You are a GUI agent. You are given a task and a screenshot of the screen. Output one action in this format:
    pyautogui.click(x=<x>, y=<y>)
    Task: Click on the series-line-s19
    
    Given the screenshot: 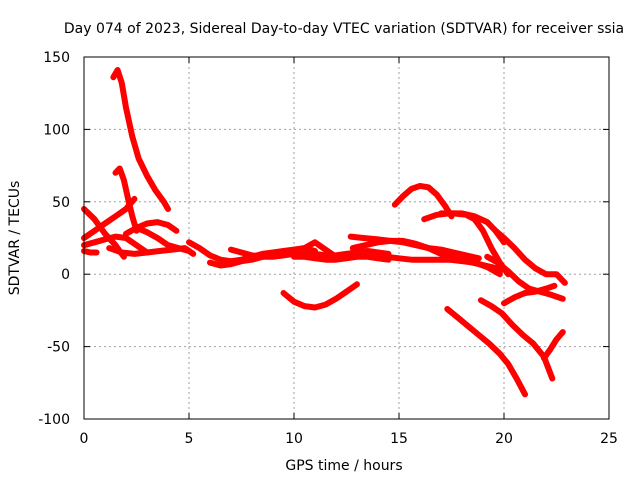 What is the action you would take?
    pyautogui.click(x=464, y=228)
    